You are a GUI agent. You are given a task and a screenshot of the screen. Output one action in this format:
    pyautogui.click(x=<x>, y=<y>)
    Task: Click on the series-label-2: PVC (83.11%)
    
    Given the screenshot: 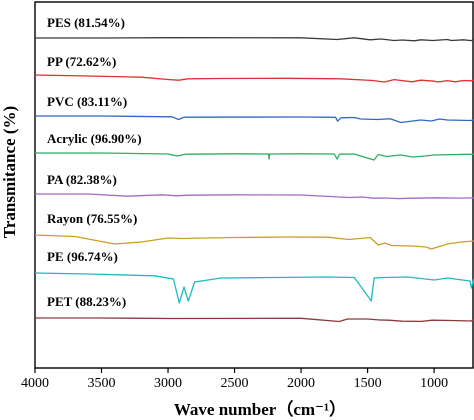 What is the action you would take?
    pyautogui.click(x=87, y=101)
    